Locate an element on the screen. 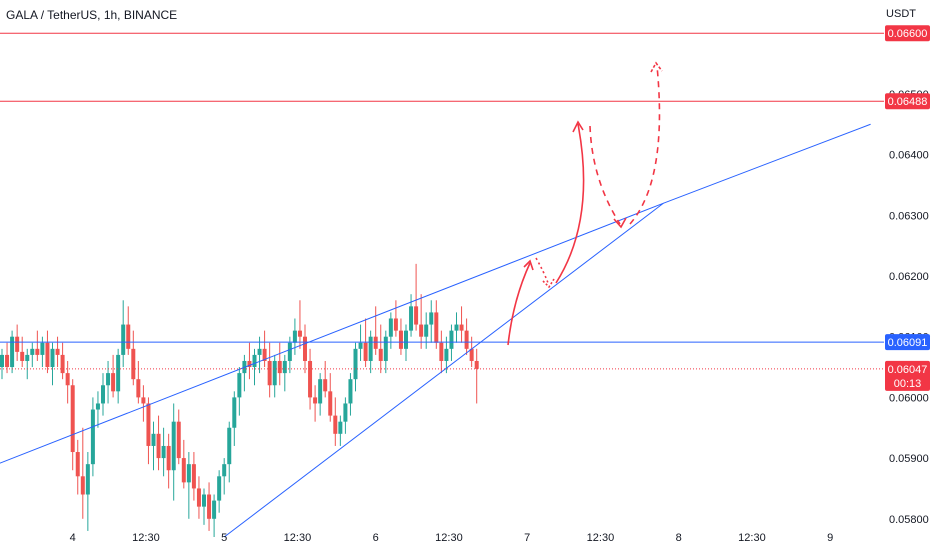  price-badge-label: 0.06488 is located at coordinates (908, 102).